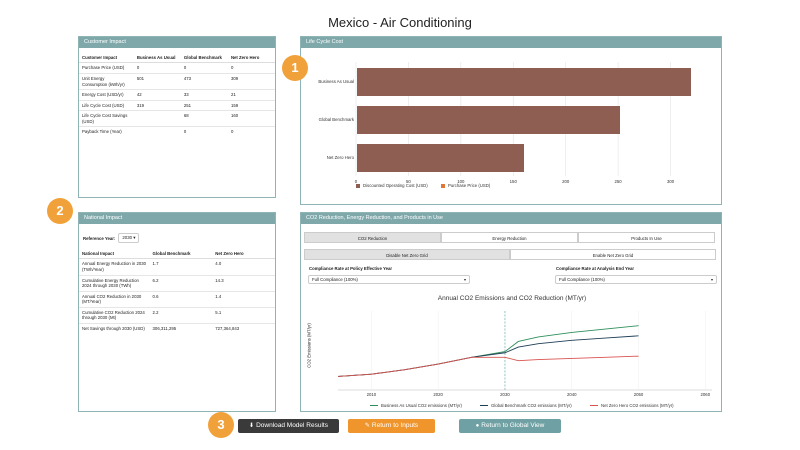 The height and width of the screenshot is (450, 800). I want to click on global-label: Return to Global View, so click(513, 425).